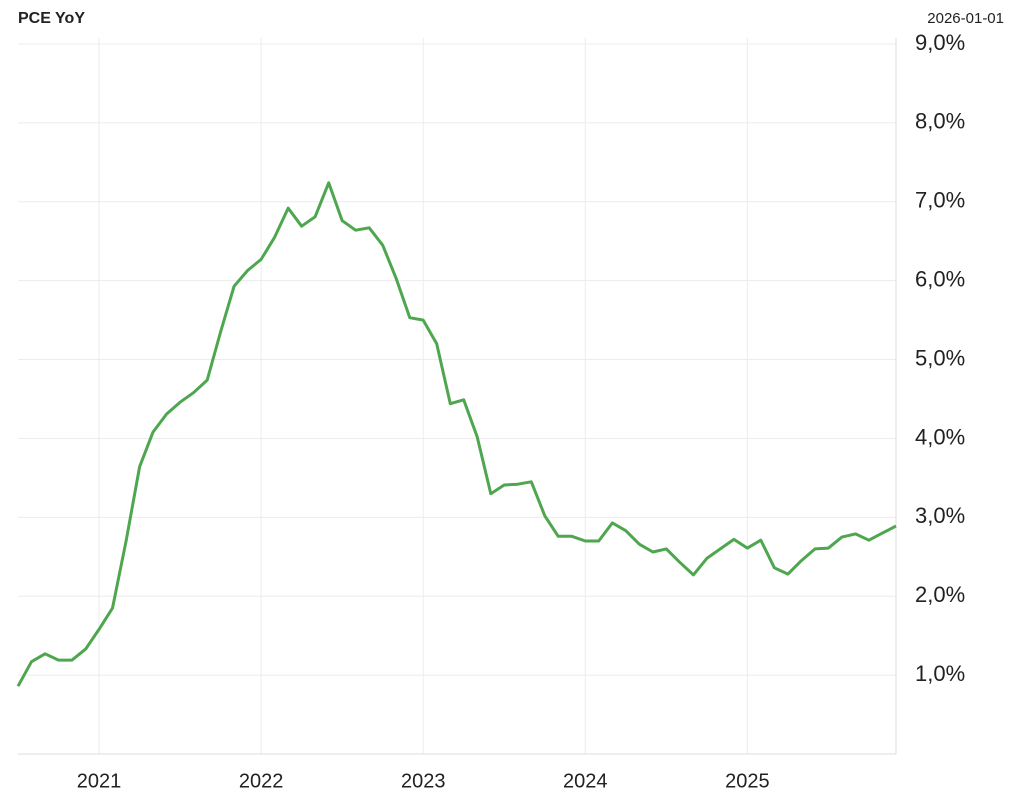 Image resolution: width=1024 pixels, height=810 pixels. I want to click on y-tick-label: 7,0%, so click(940, 200).